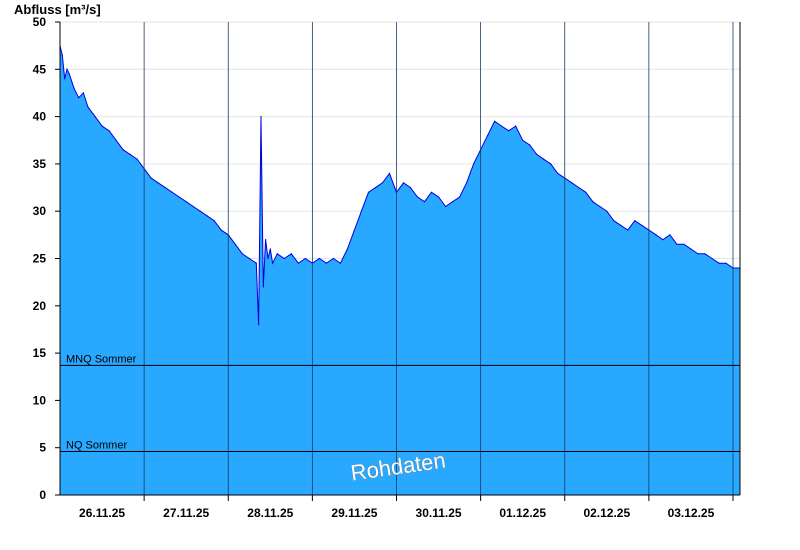 The height and width of the screenshot is (550, 800). What do you see at coordinates (102, 513) in the screenshot?
I see `x-tick-label: 26.11.25` at bounding box center [102, 513].